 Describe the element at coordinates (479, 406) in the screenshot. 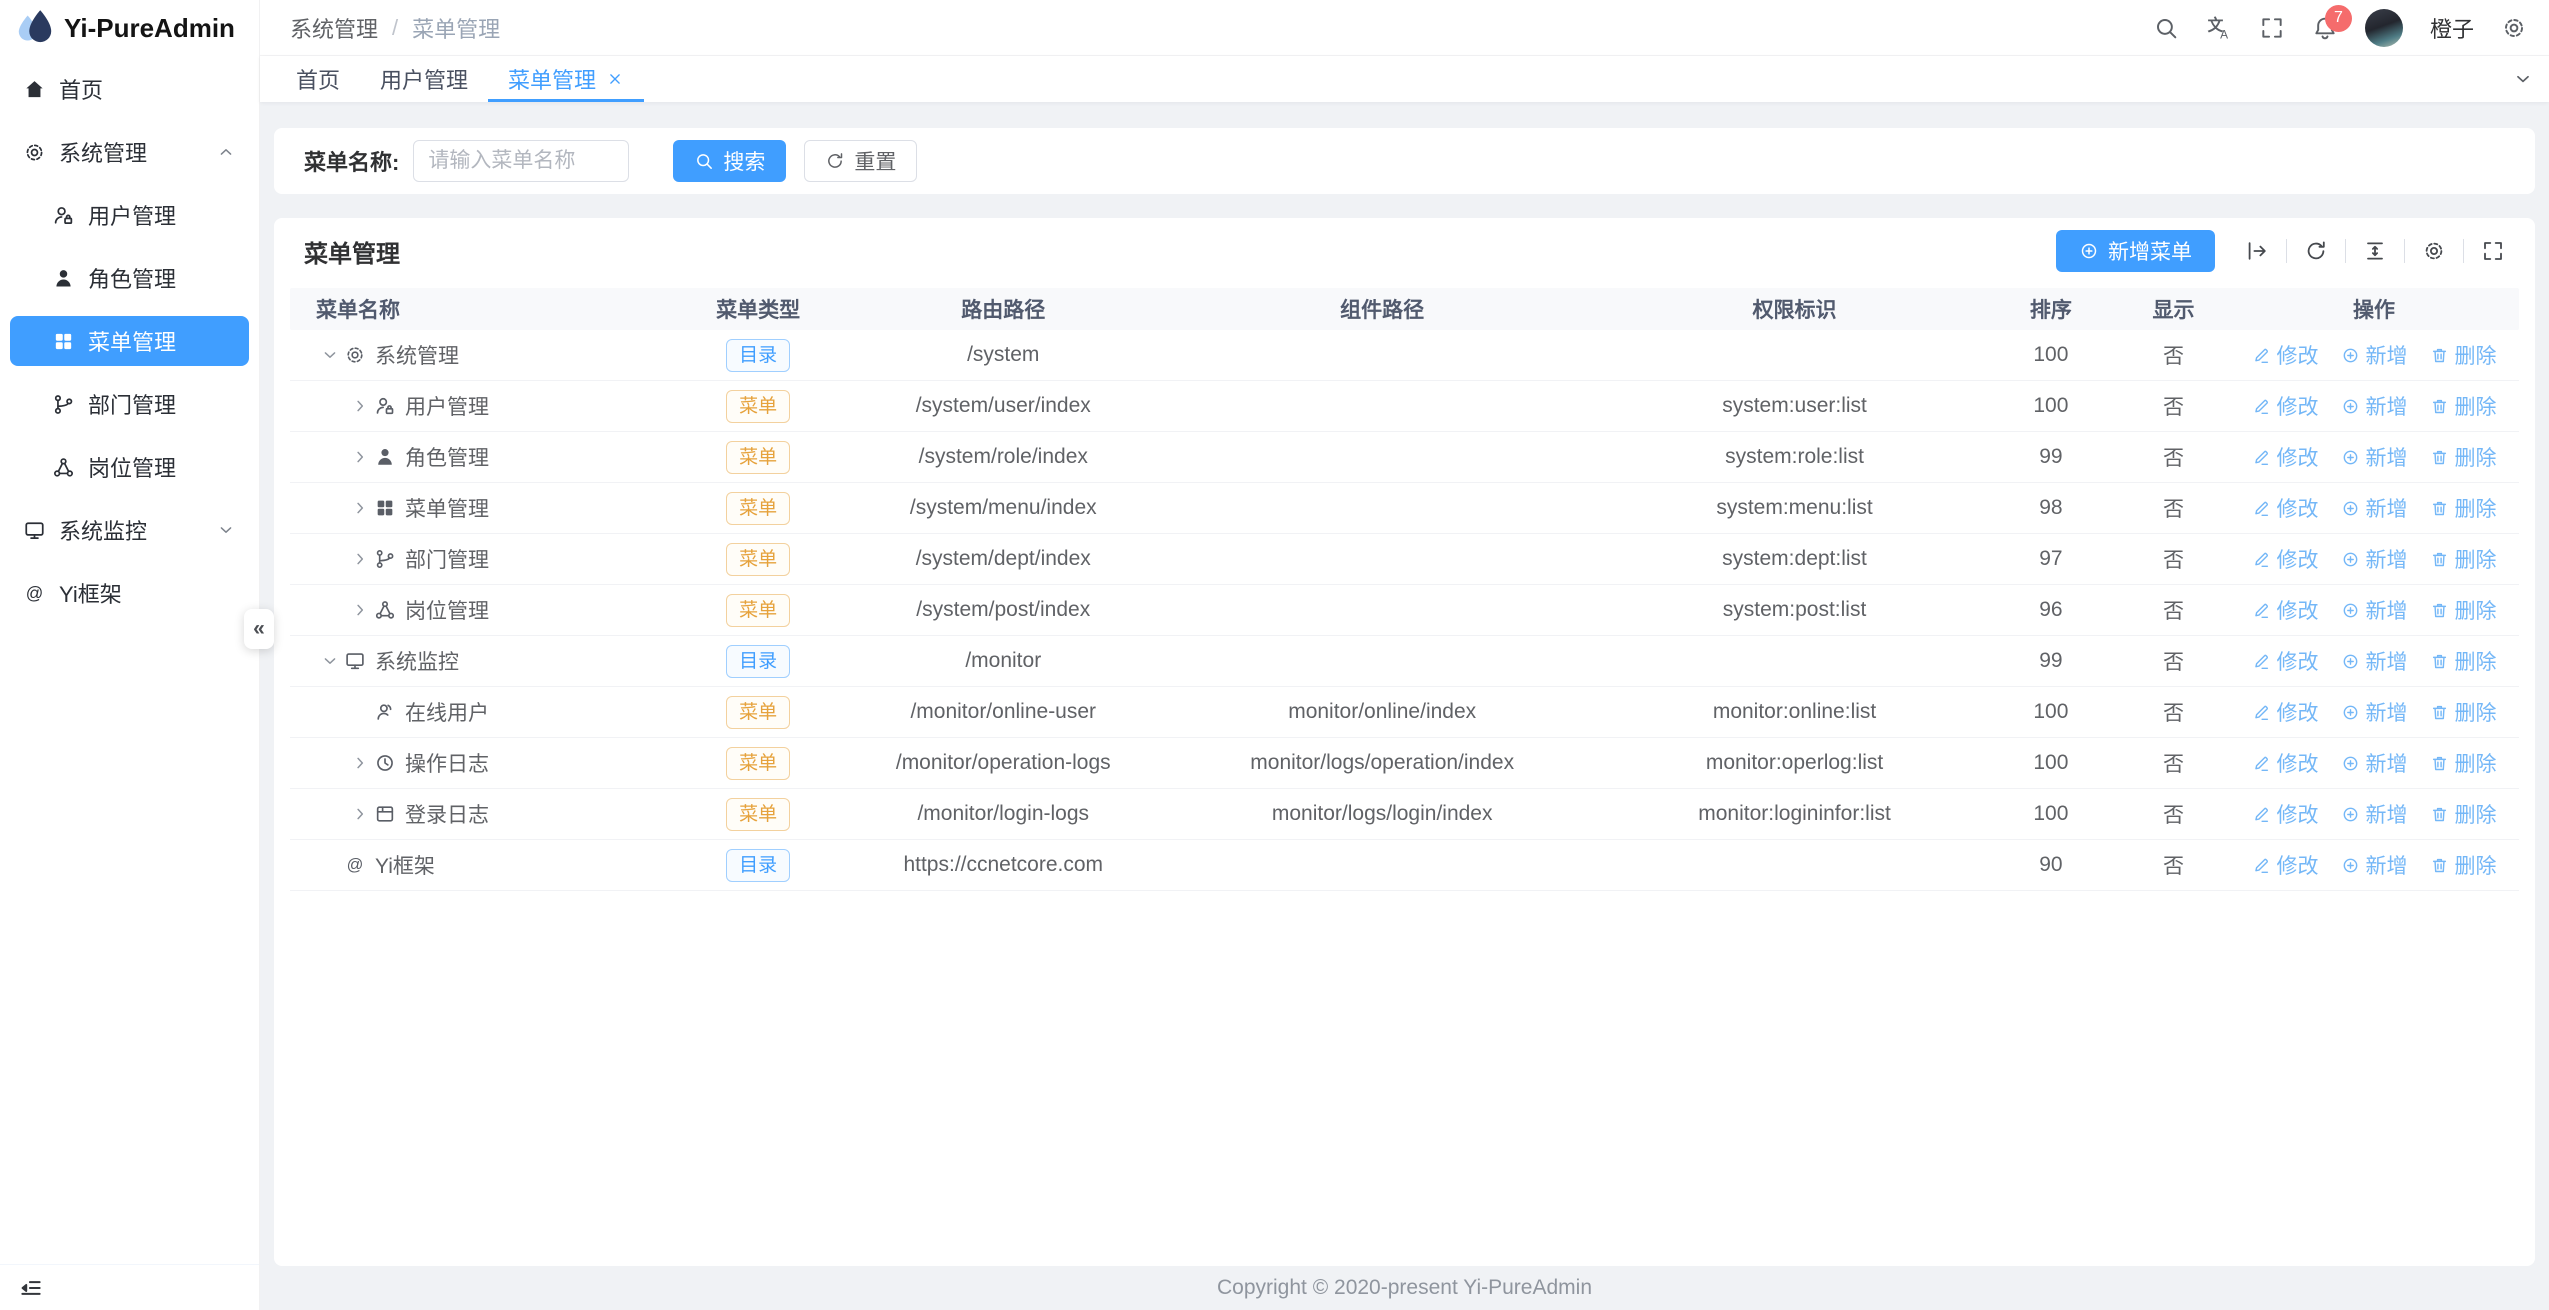

I see `menu-name-cell: 用户管理` at that location.